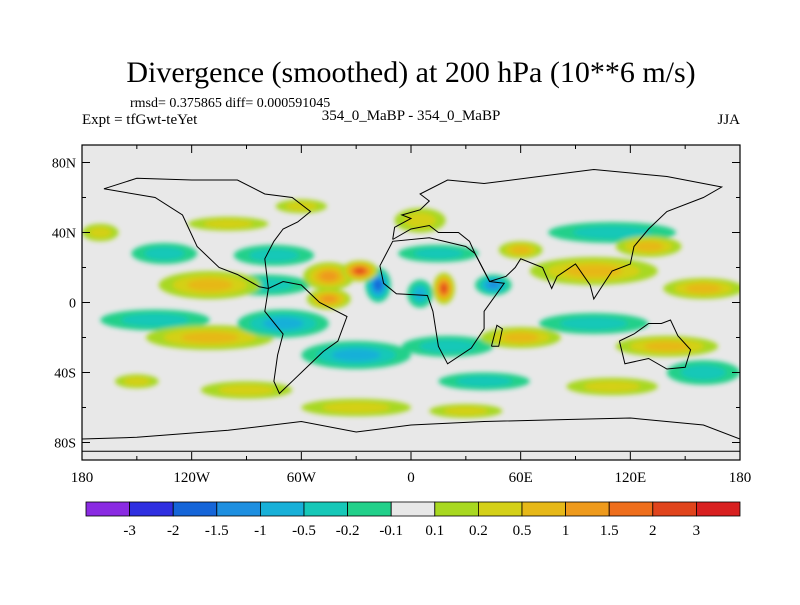 The width and height of the screenshot is (800, 605). I want to click on y-tick-label: 80N, so click(64, 164).